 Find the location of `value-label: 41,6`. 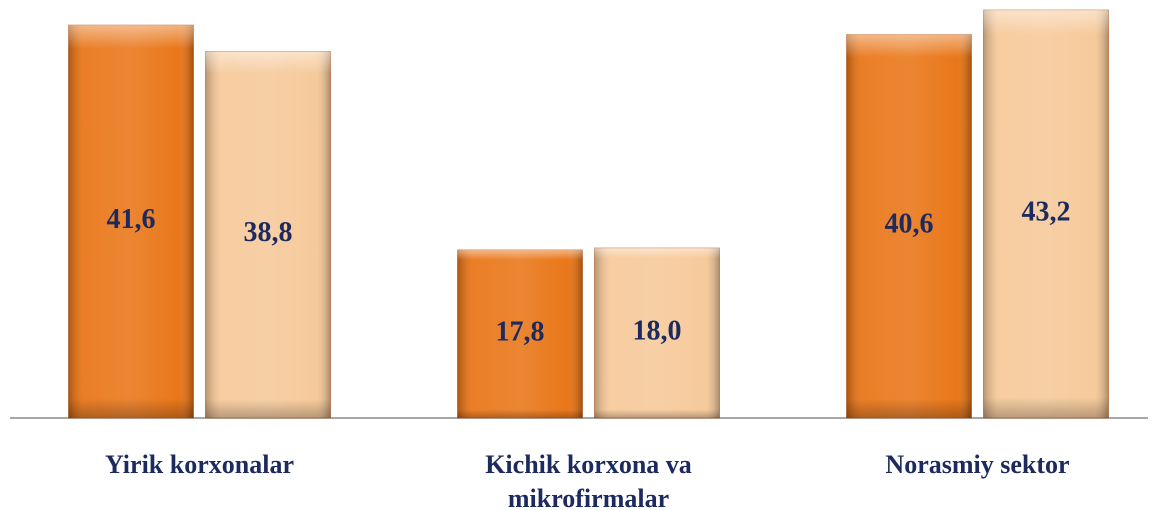

value-label: 41,6 is located at coordinates (131, 219).